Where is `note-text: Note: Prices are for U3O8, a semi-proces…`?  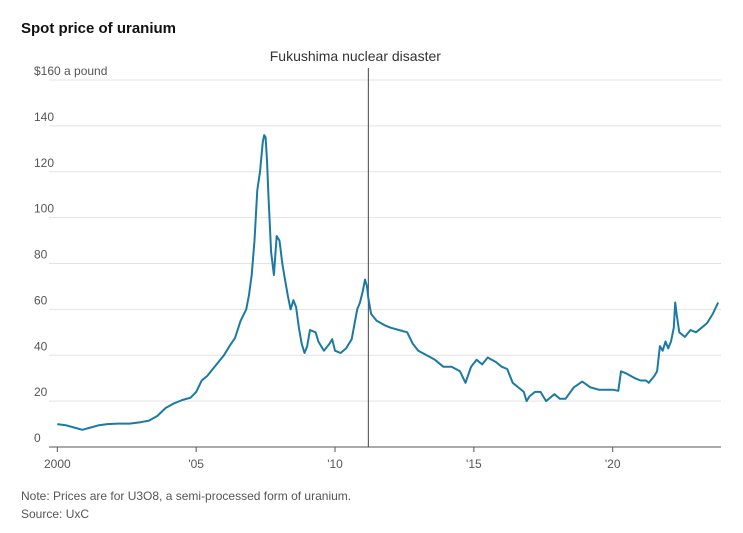 note-text: Note: Prices are for U3O8, a semi-proces… is located at coordinates (186, 496).